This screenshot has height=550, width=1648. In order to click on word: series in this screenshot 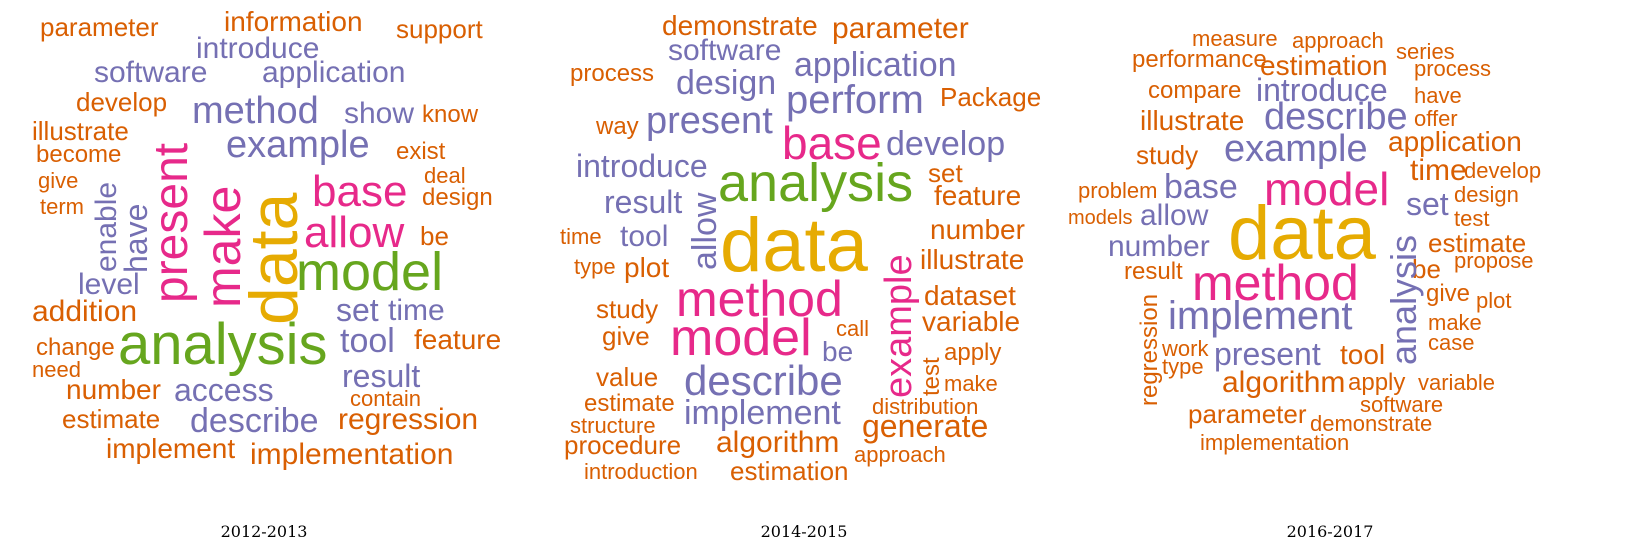, I will do `click(1425, 51)`.